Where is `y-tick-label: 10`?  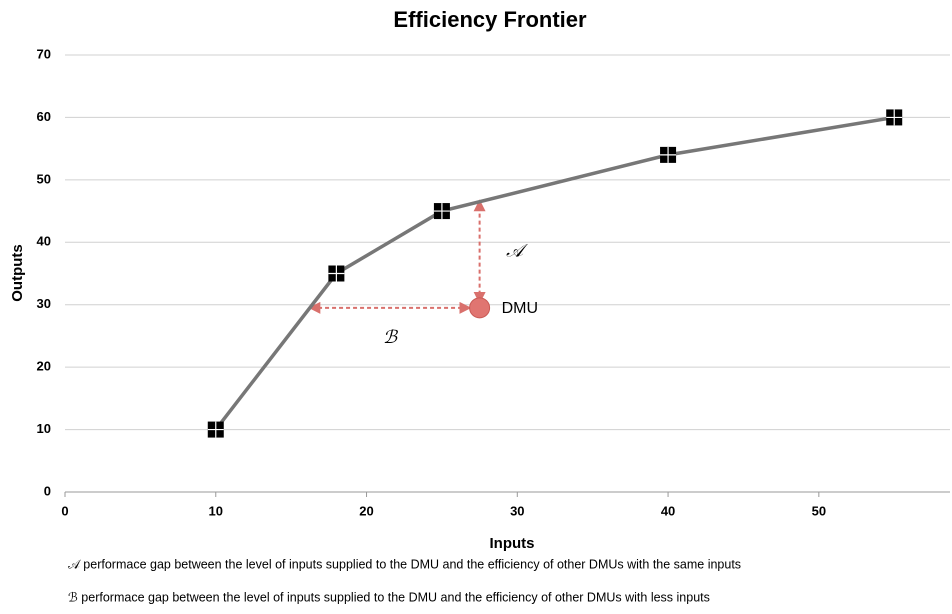
y-tick-label: 10 is located at coordinates (44, 428).